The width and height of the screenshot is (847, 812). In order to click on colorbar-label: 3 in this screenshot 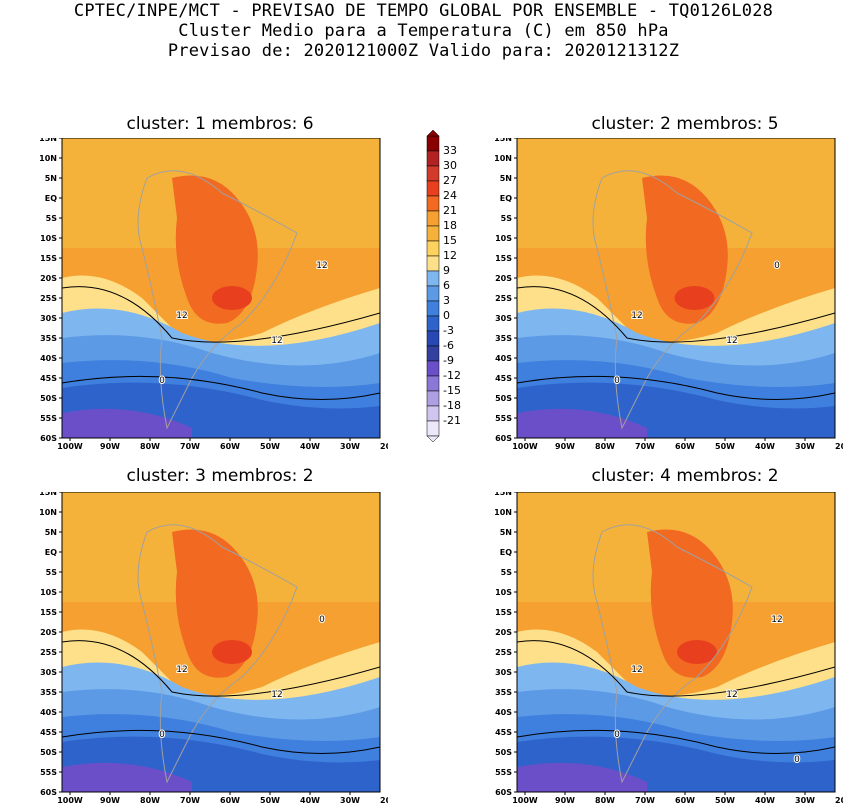, I will do `click(446, 300)`.